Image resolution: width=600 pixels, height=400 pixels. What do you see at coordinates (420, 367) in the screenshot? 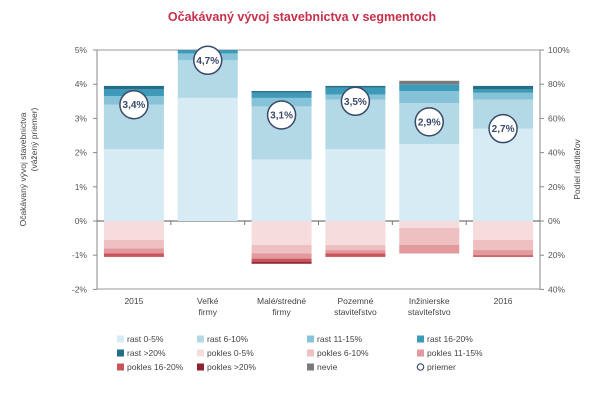
I see `legend-marker-circle` at bounding box center [420, 367].